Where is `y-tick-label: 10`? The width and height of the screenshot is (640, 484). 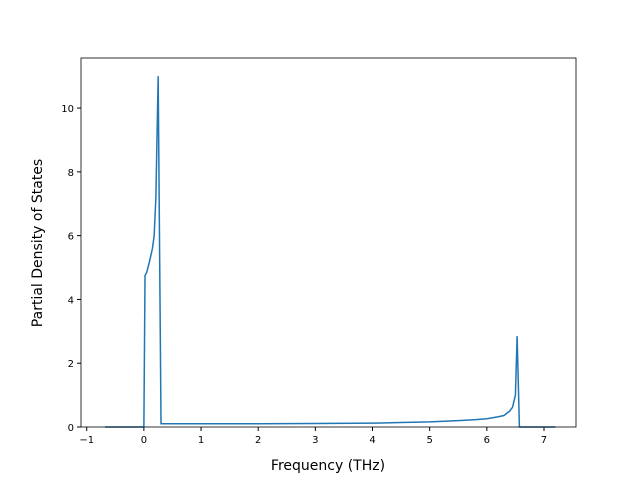 y-tick-label: 10 is located at coordinates (67, 109).